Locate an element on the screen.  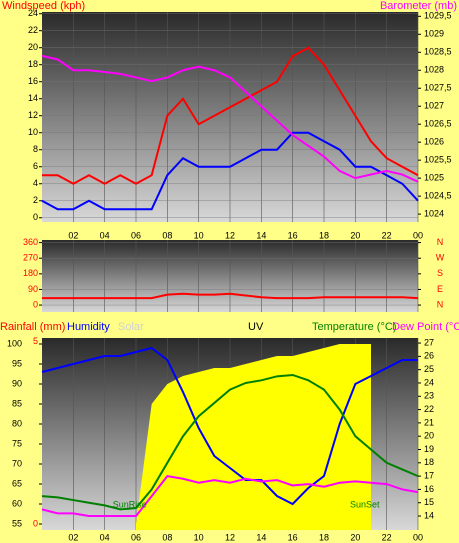
y2-tick-label: 1024 is located at coordinates (434, 213).